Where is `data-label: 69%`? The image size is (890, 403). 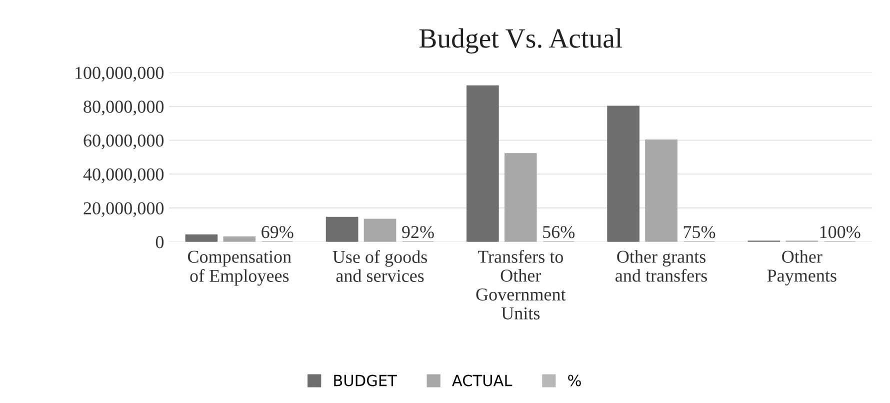
data-label: 69% is located at coordinates (278, 232).